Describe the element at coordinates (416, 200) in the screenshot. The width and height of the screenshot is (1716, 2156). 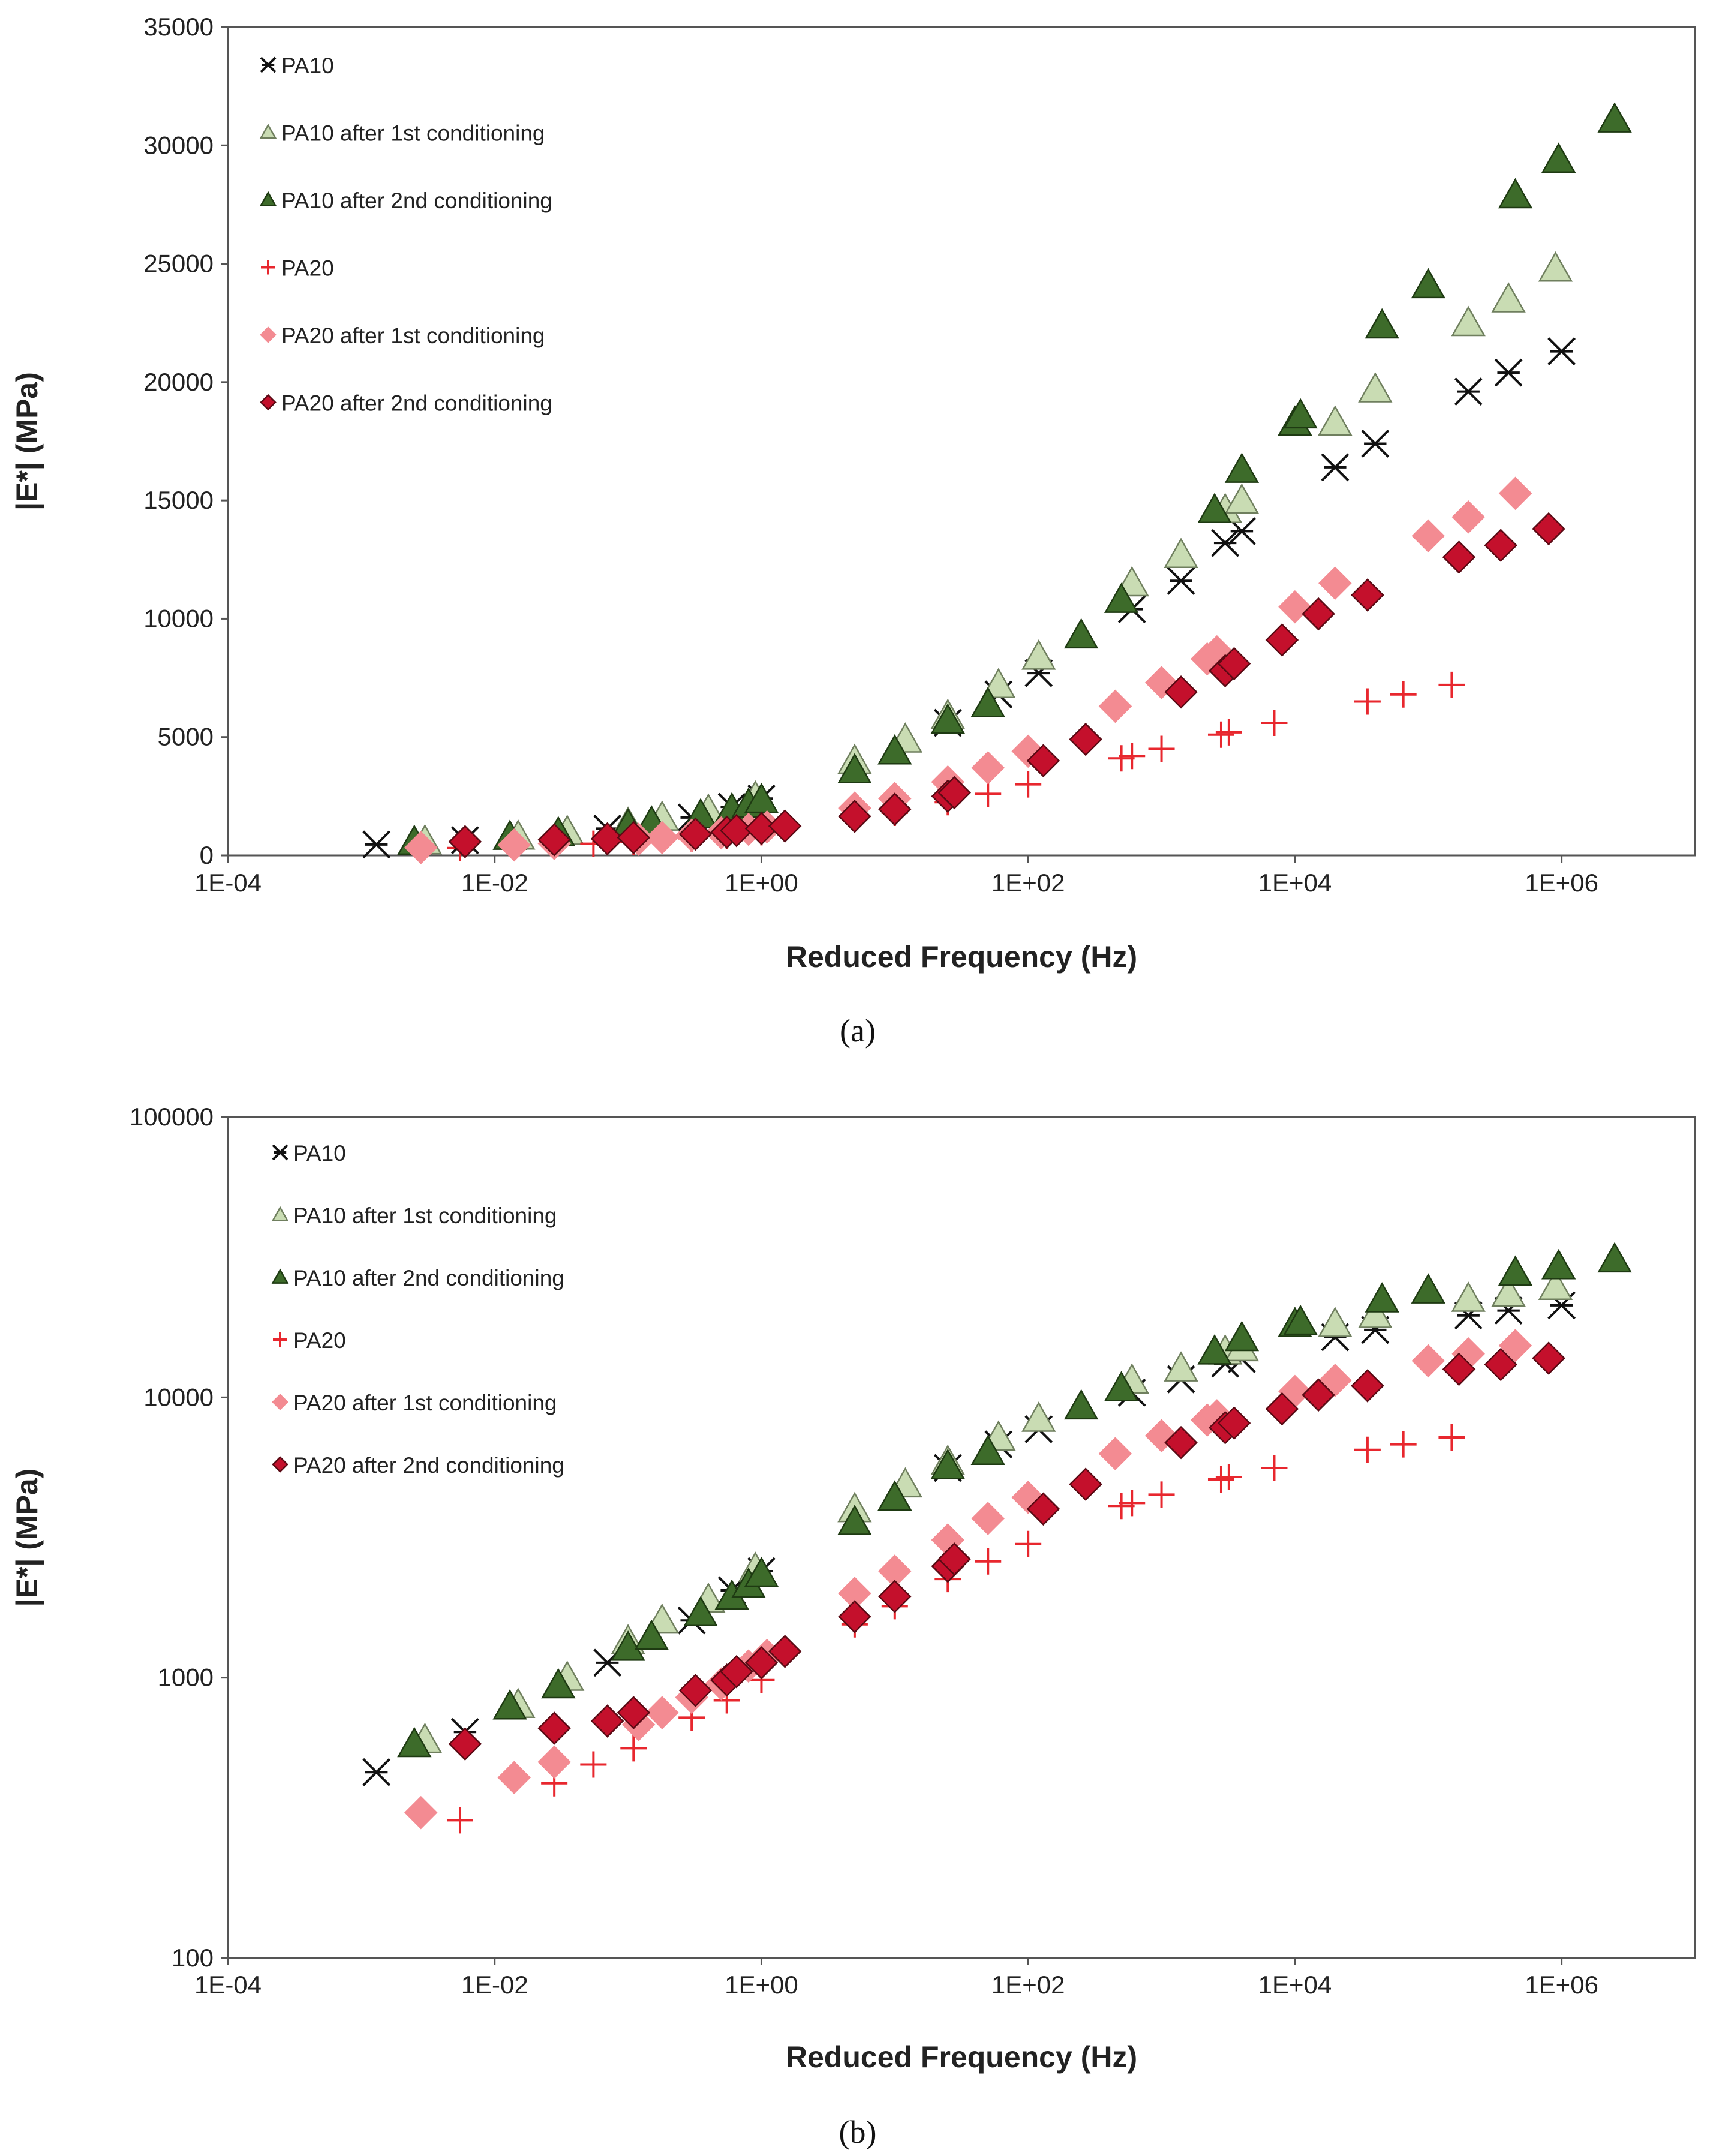
I see `legend-label: PA10 after 2nd conditioning` at that location.